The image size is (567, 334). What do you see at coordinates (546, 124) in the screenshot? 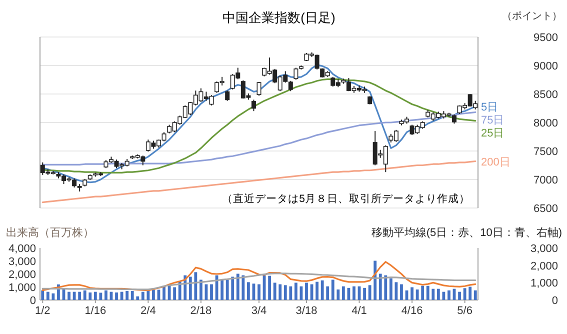
I see `y-tick-label: 8000` at bounding box center [546, 124].